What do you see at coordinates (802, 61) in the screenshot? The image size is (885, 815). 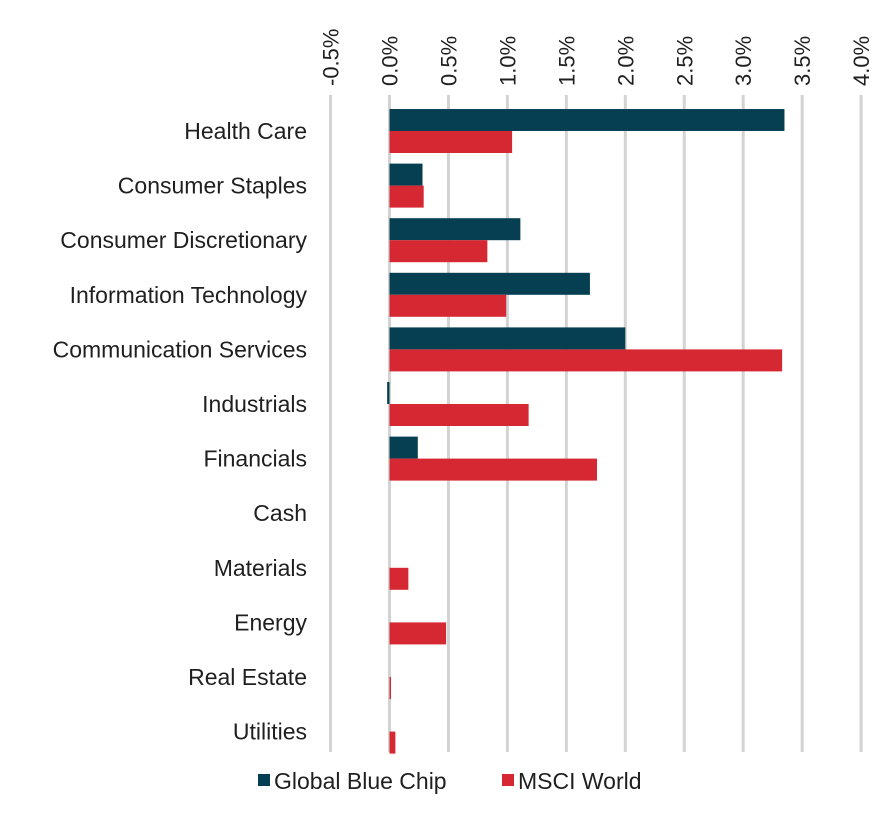 I see `tick-label: 3.5%` at bounding box center [802, 61].